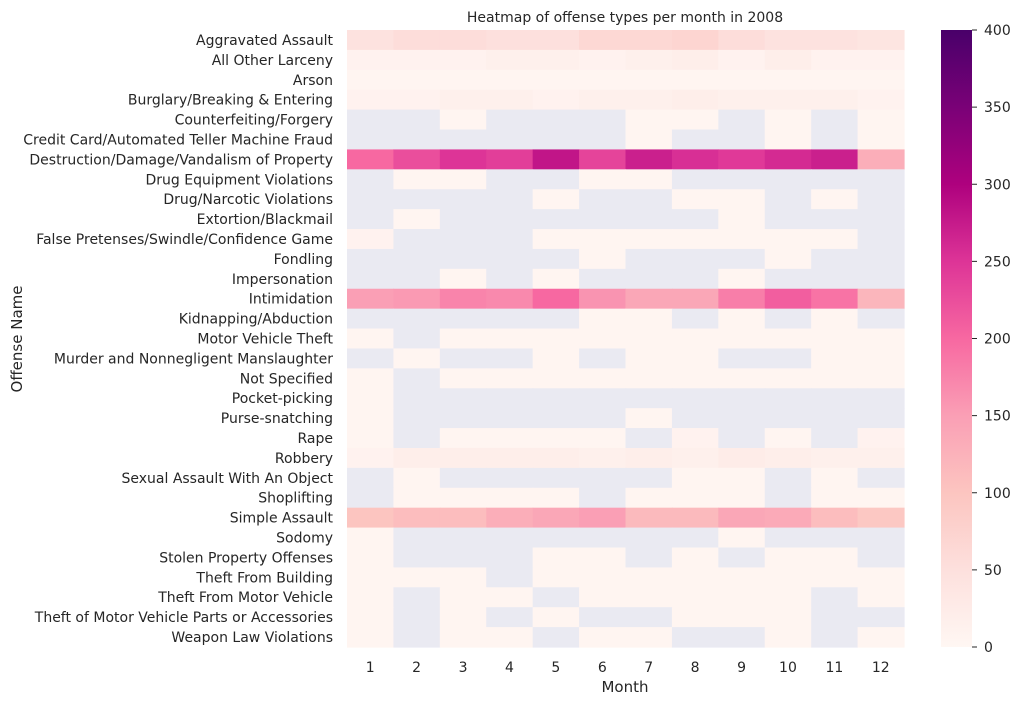  What do you see at coordinates (193, 359) in the screenshot?
I see `y-tick-label: Murder and Nonnegligent Manslaughter` at bounding box center [193, 359].